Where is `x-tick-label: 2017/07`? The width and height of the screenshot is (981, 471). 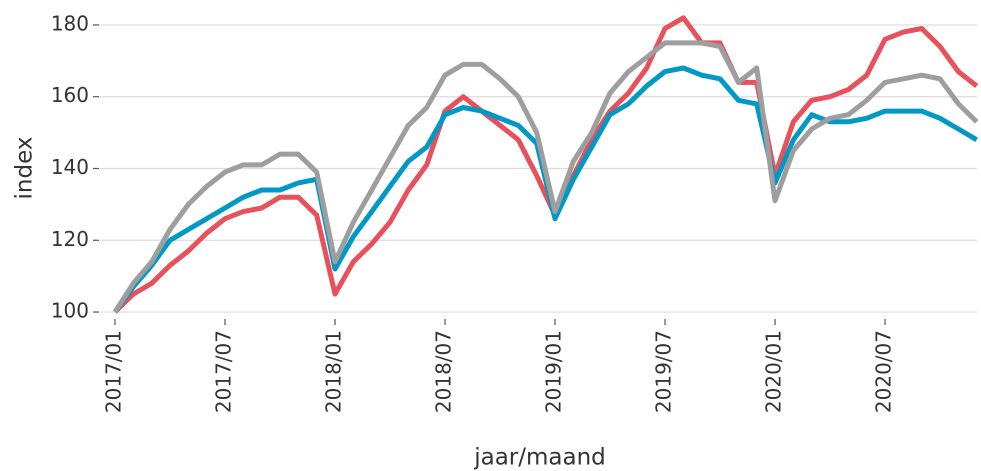
x-tick-label: 2017/07 is located at coordinates (224, 371).